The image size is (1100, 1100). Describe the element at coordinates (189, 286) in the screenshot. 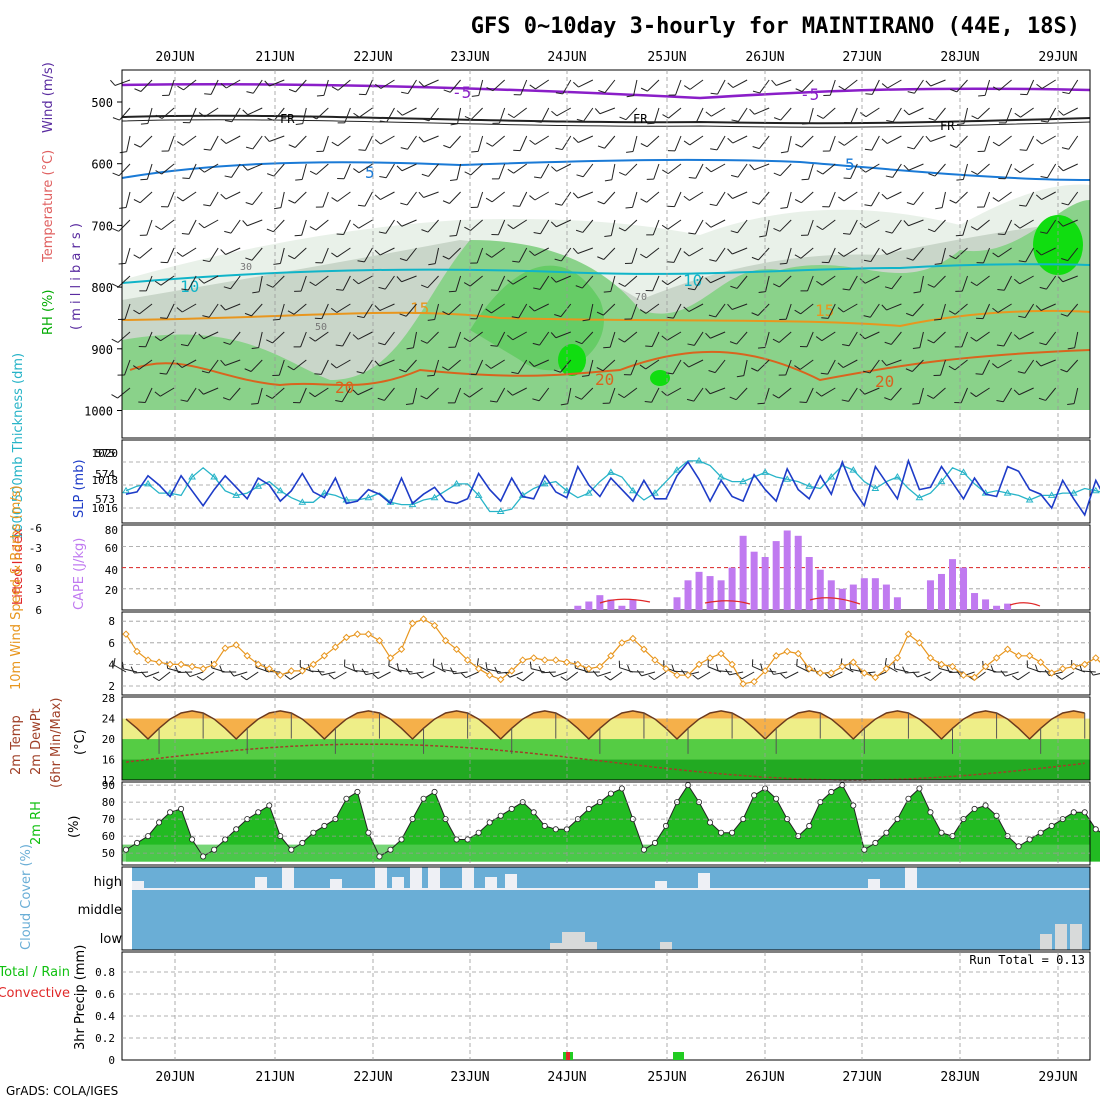

I see `contour-label-10: 10` at that location.